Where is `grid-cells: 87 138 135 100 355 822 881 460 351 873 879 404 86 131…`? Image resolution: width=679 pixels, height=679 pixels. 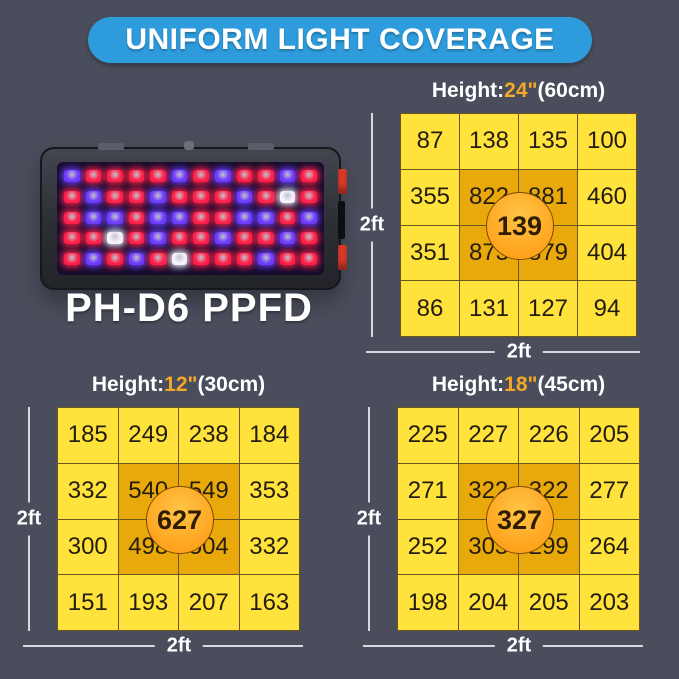
grid-cells: 87 138 135 100 355 822 881 460 351 873 879 404 86 131… is located at coordinates (518, 225).